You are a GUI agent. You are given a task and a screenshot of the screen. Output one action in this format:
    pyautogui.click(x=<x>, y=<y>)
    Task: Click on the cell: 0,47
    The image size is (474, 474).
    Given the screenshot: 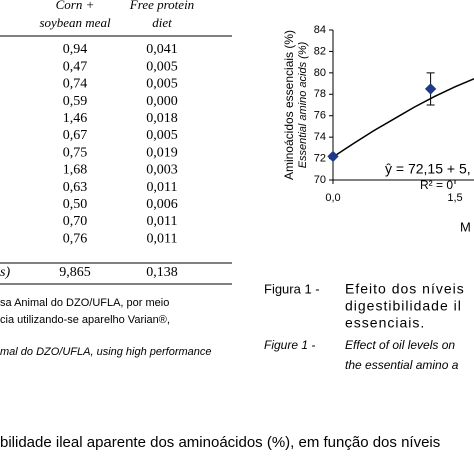 What is the action you would take?
    pyautogui.click(x=75, y=66)
    